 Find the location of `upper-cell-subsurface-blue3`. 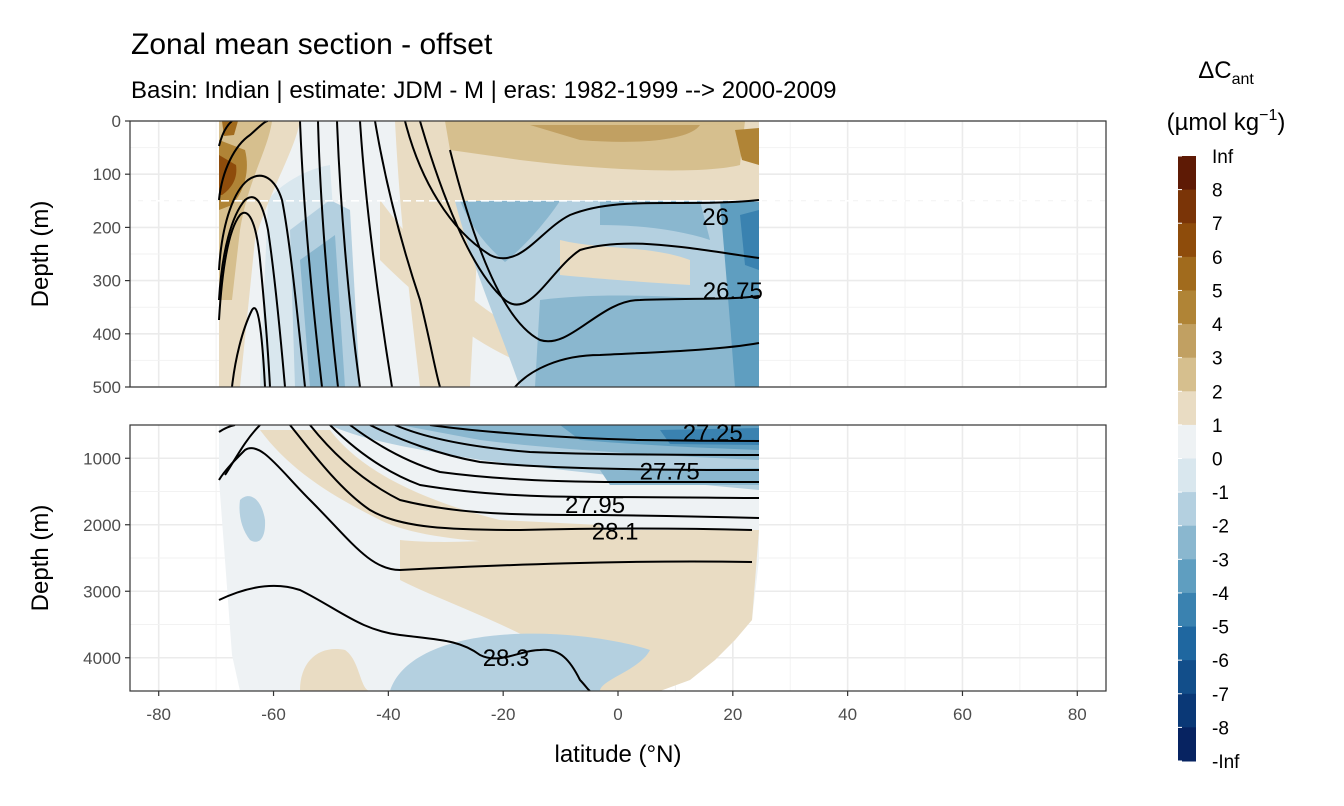

upper-cell-subsurface-blue3 is located at coordinates (655, 220).